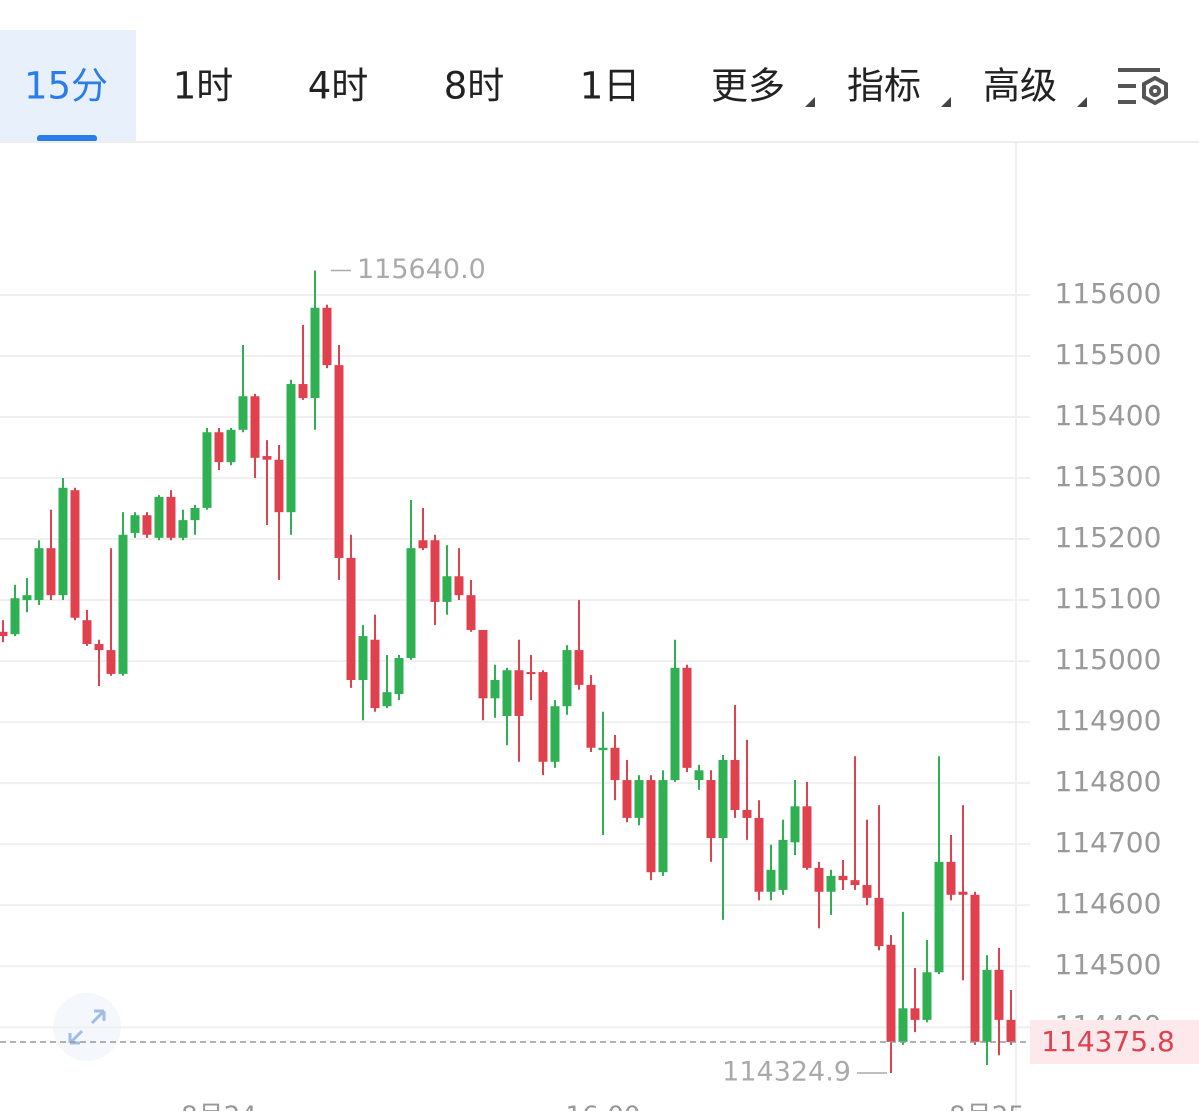 The height and width of the screenshot is (1111, 1199). I want to click on x-tick-label: 8月25, so click(987, 1106).